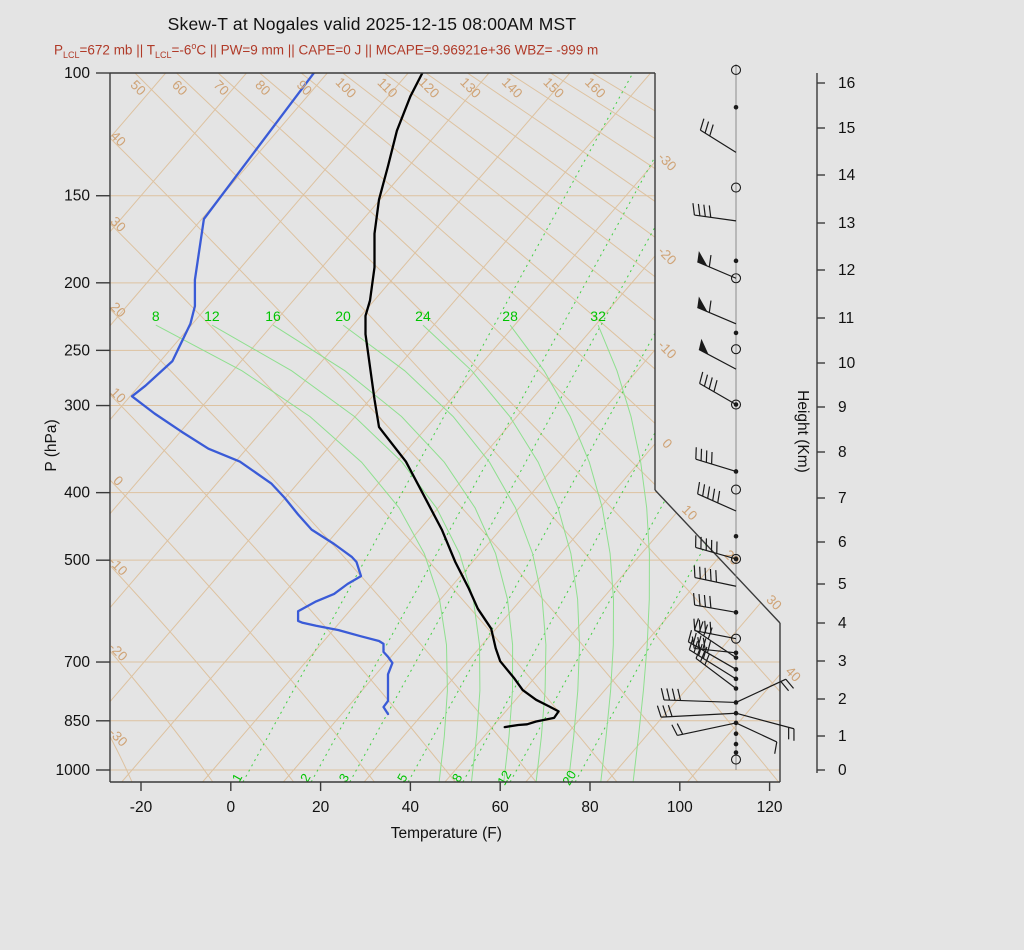 This screenshot has height=950, width=1024. I want to click on svg-text: 250, so click(77, 350).